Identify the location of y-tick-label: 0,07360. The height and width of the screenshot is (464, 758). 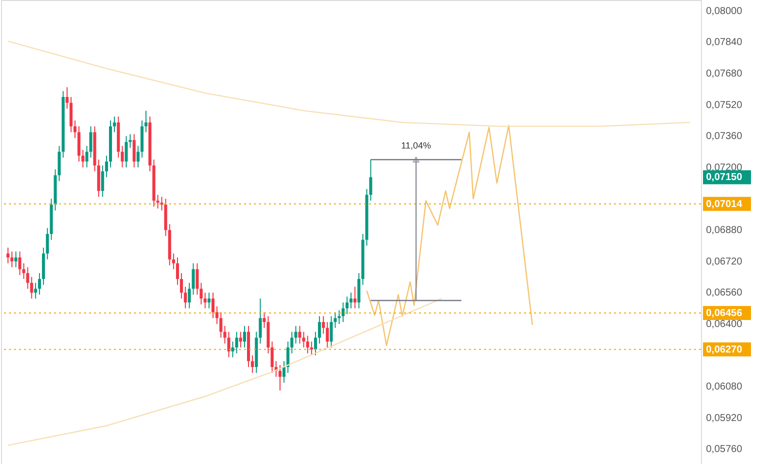
(724, 136).